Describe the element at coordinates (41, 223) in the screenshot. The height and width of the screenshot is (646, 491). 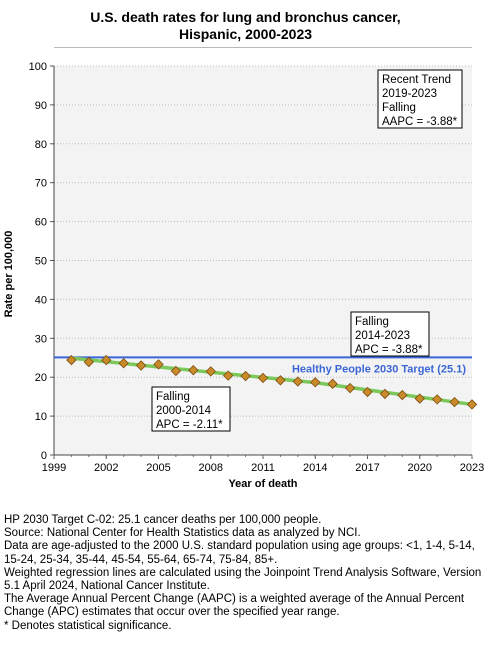
I see `y-tick-label: 60` at that location.